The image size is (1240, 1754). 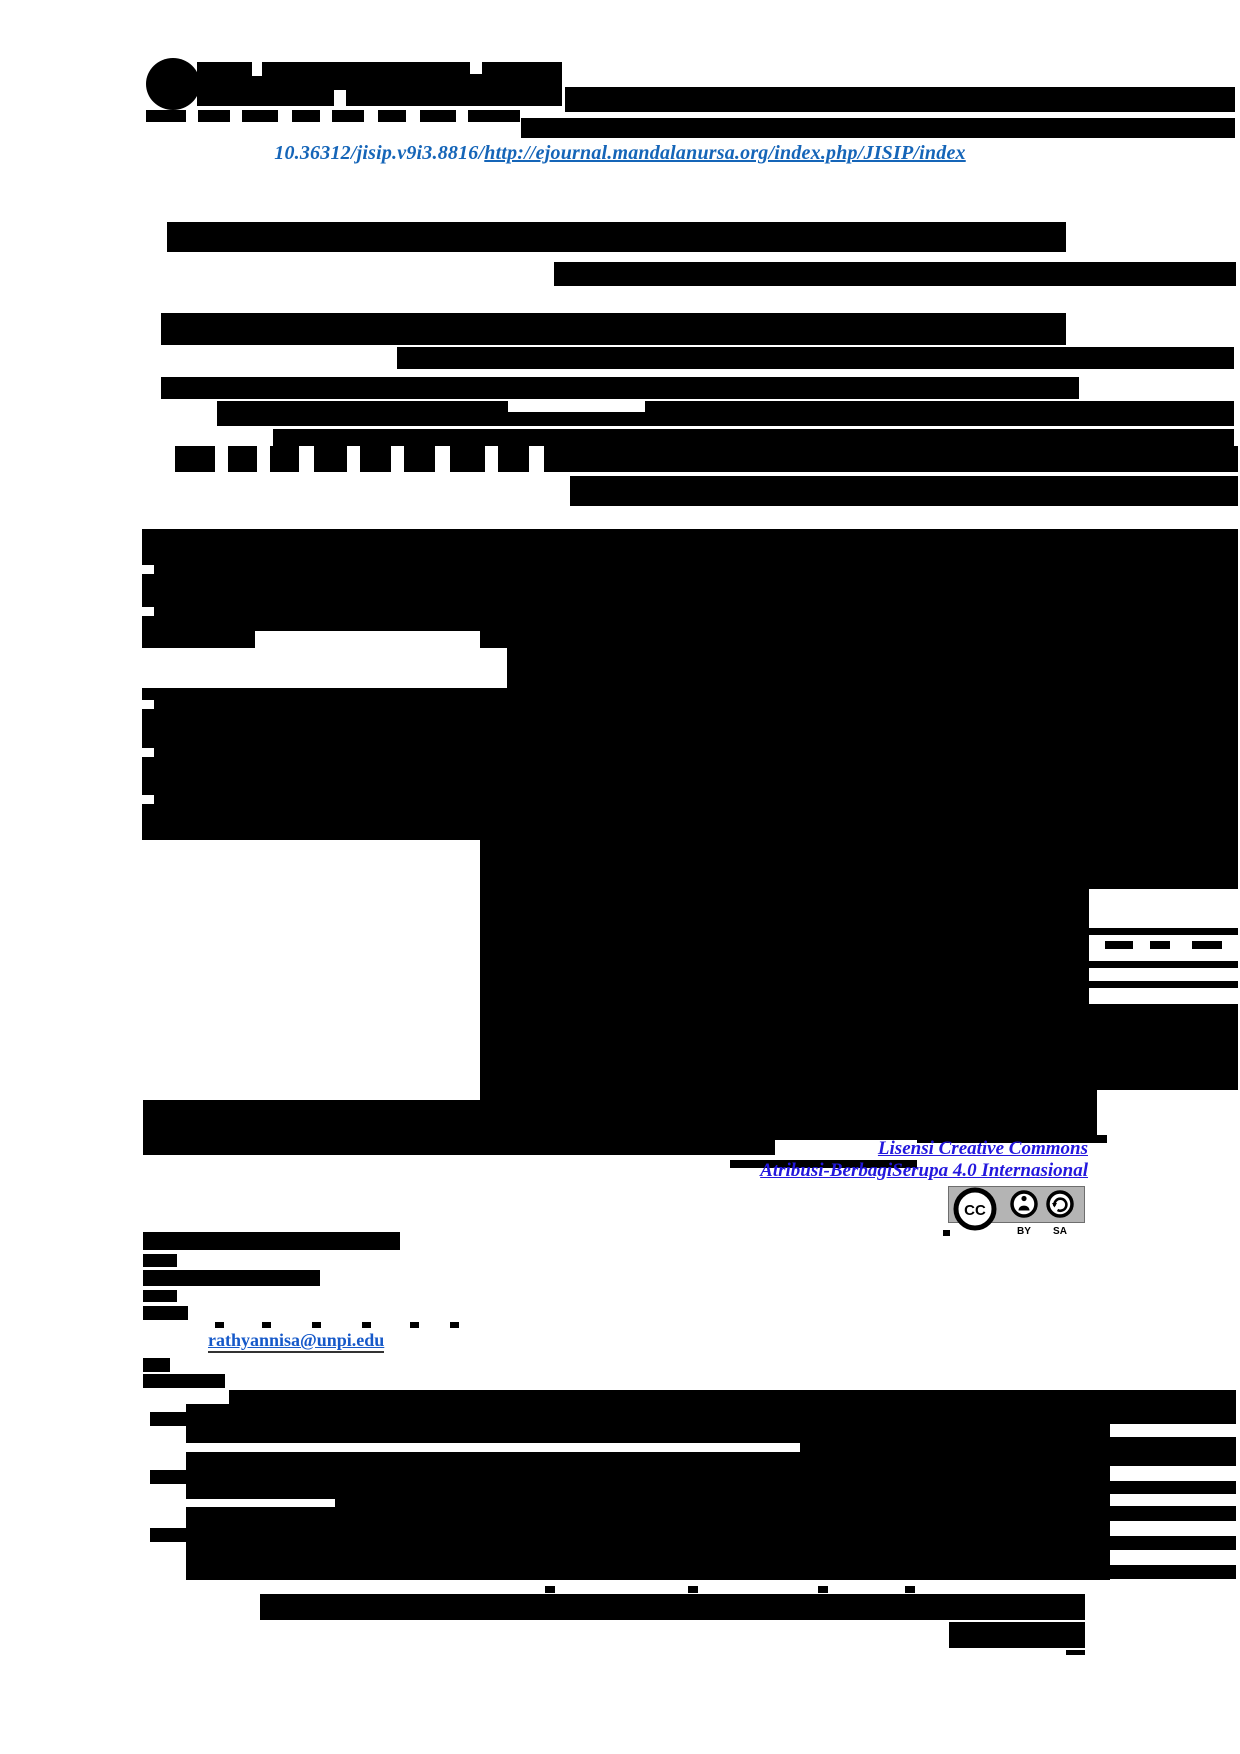 I want to click on cc-badge-by-label: BY, so click(x=1024, y=1231).